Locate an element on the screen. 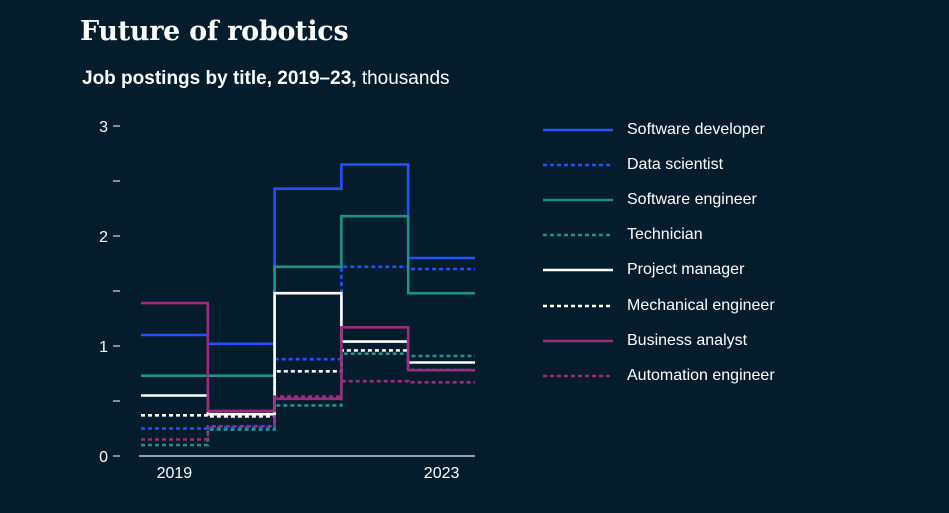  series-line-automation-engineer is located at coordinates (308, 410).